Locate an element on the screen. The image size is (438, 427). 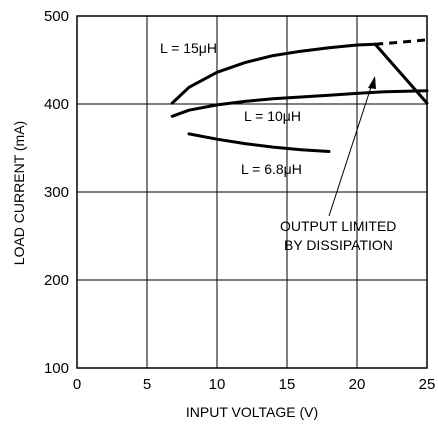
y-axis-title: LOAD CURRENT (mA) is located at coordinates (19, 193).